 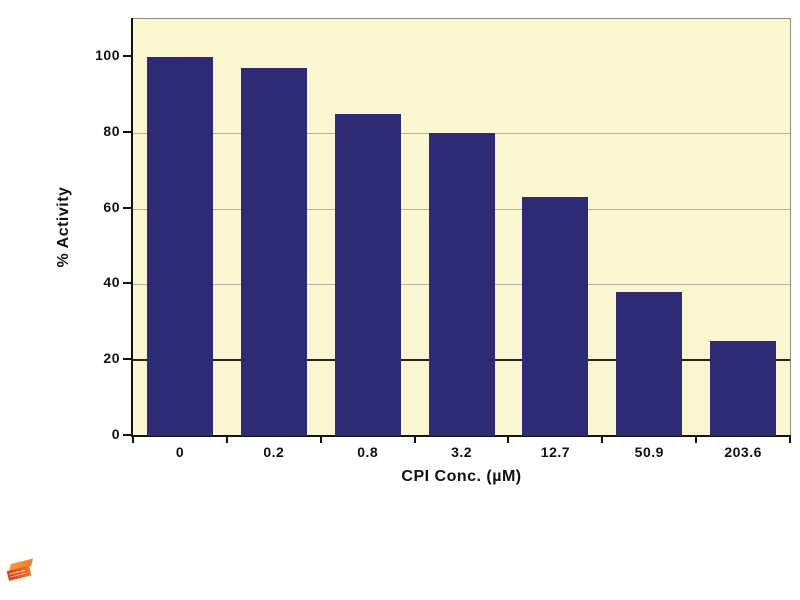 What do you see at coordinates (367, 274) in the screenshot?
I see `bar-0.8` at bounding box center [367, 274].